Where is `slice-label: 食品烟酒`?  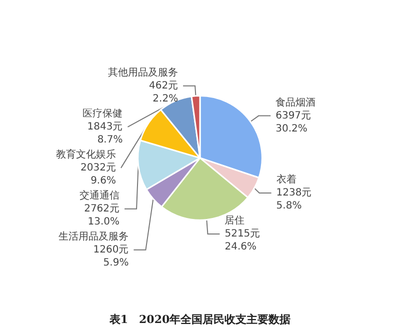
slice-label: 食品烟酒 is located at coordinates (296, 102).